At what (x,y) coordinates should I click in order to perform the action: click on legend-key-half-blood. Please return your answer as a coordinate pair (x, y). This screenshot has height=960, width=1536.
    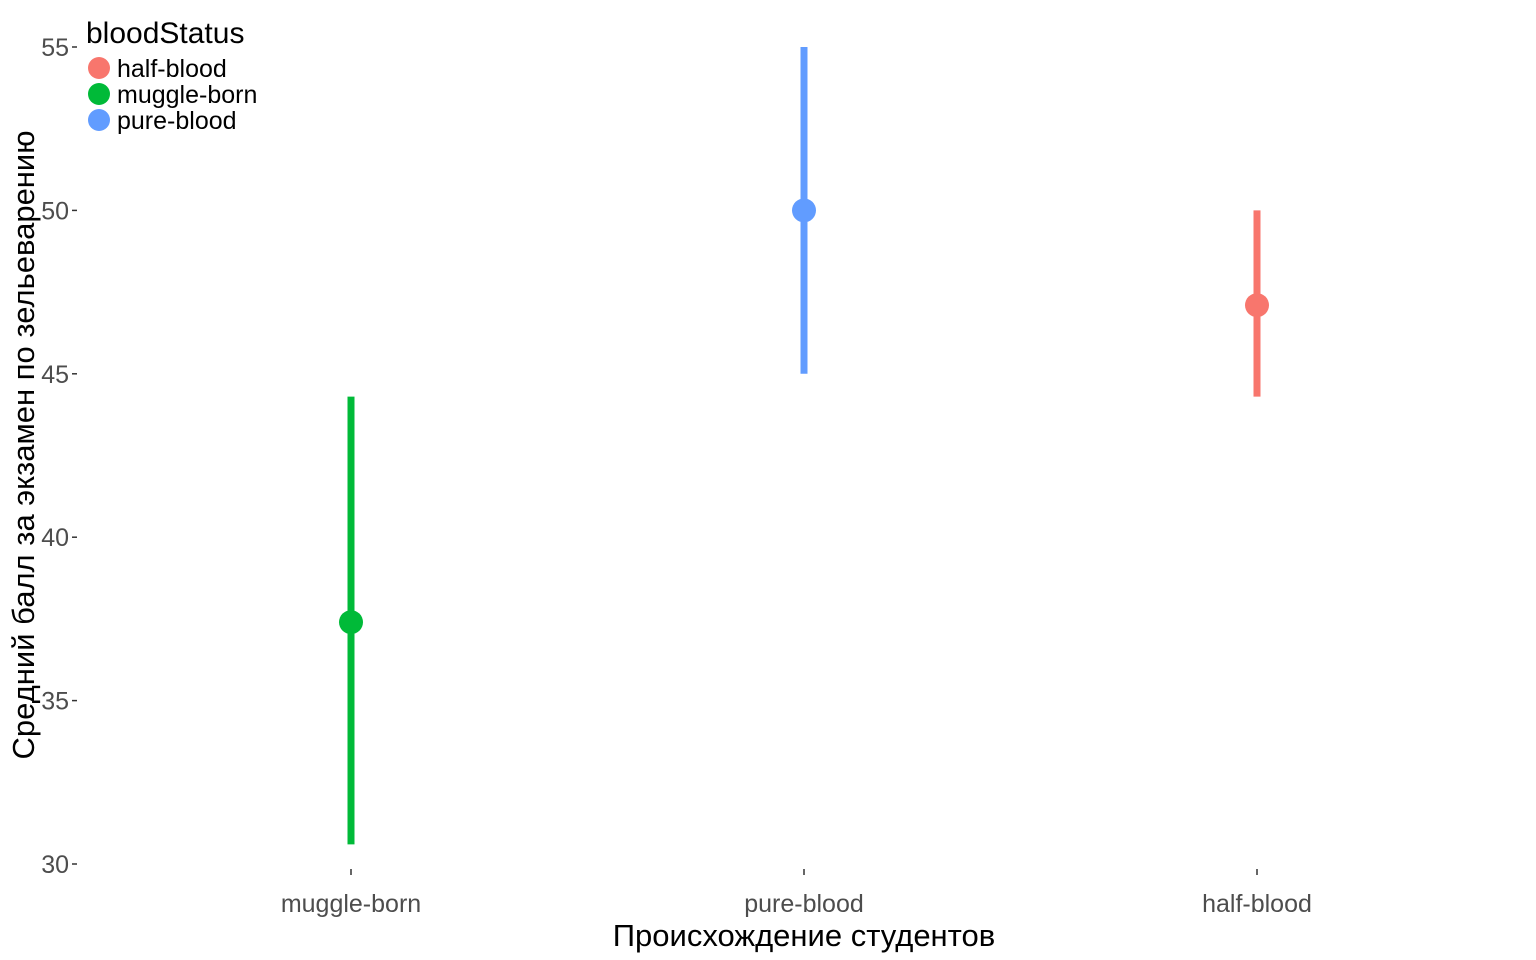
    Looking at the image, I should click on (99, 68).